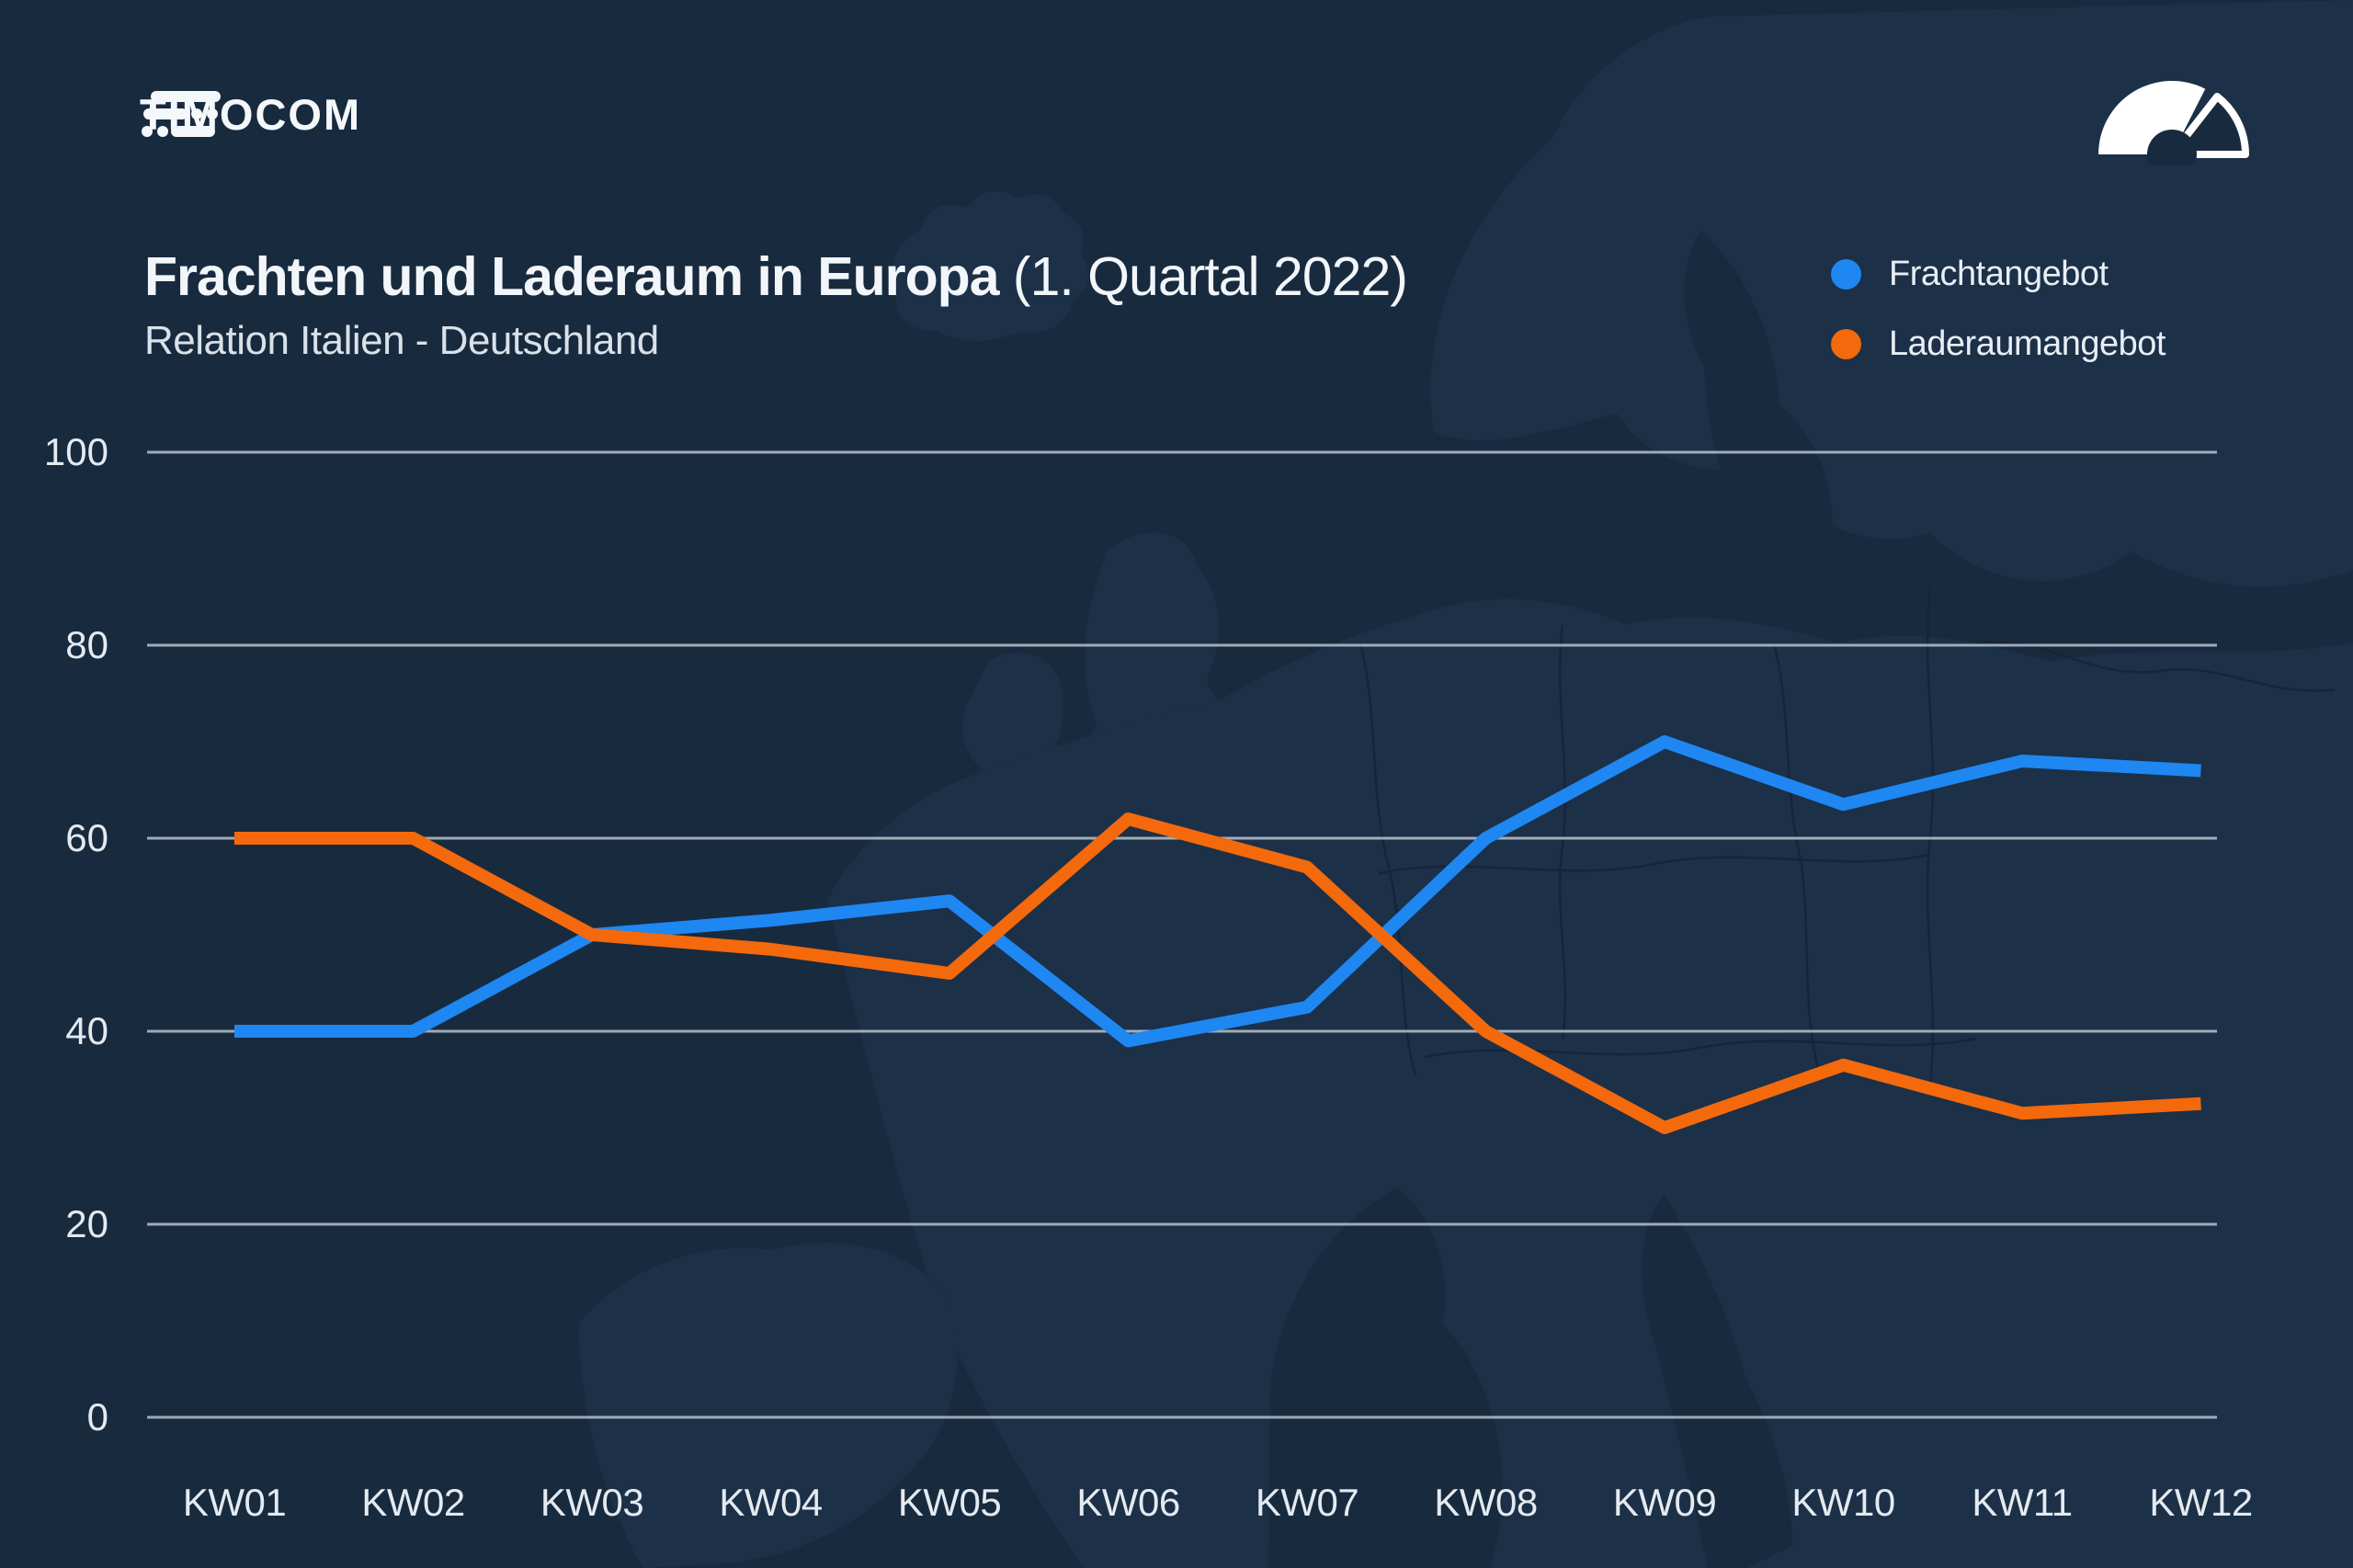 The width and height of the screenshot is (2353, 1568). Describe the element at coordinates (2027, 343) in the screenshot. I see `legend-label: Laderaumangebot` at that location.